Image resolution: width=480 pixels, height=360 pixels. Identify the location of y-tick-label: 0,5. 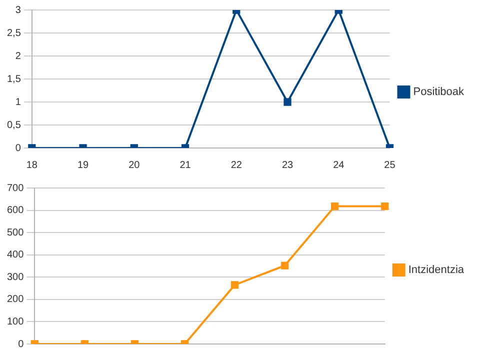
(14, 125).